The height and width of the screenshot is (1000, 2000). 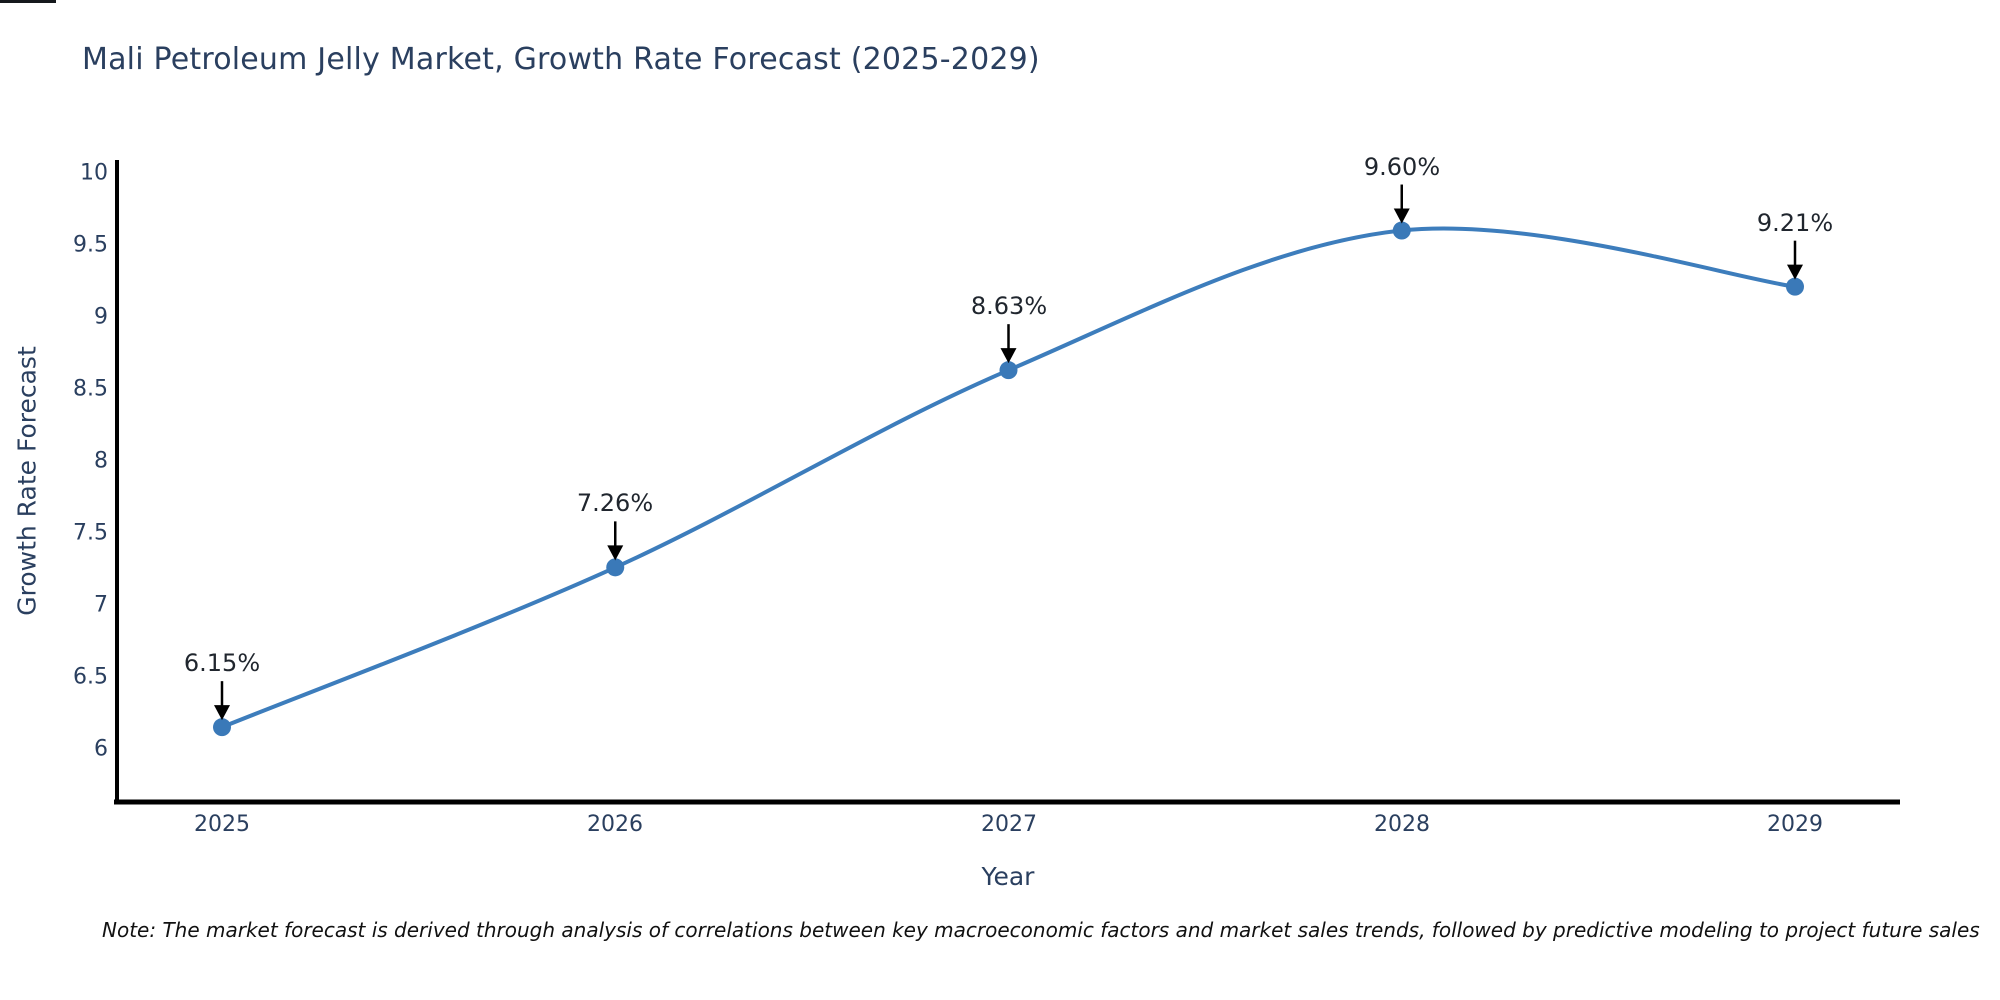 What do you see at coordinates (28, 1) in the screenshot?
I see `screenshot-artifact` at bounding box center [28, 1].